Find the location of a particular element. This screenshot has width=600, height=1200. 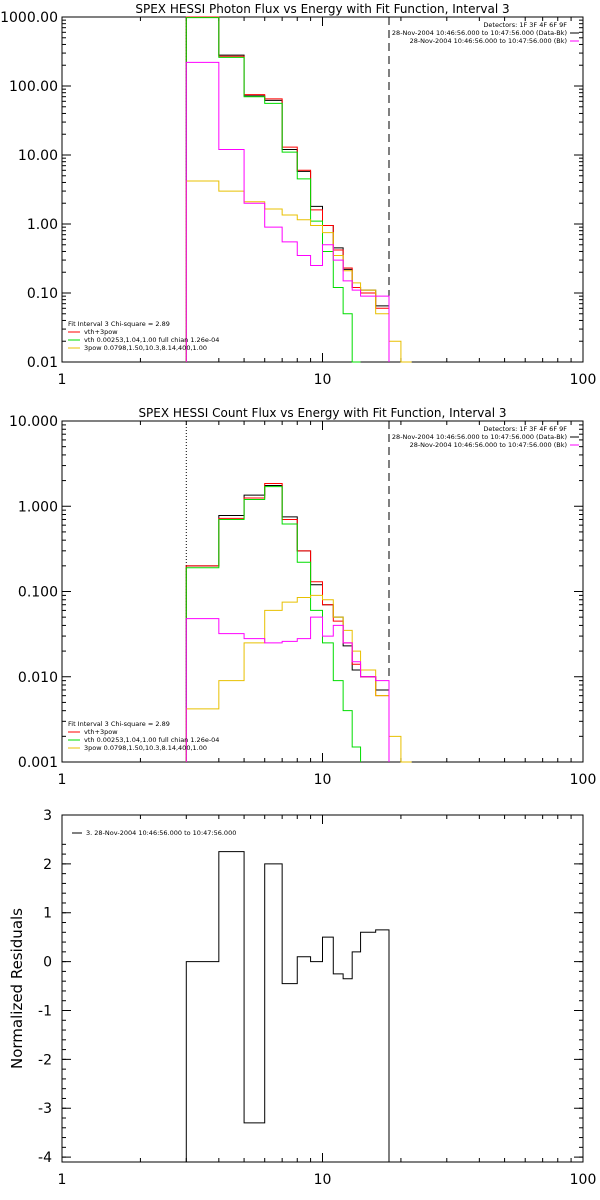

y-tick-label: 2 is located at coordinates (47, 865).